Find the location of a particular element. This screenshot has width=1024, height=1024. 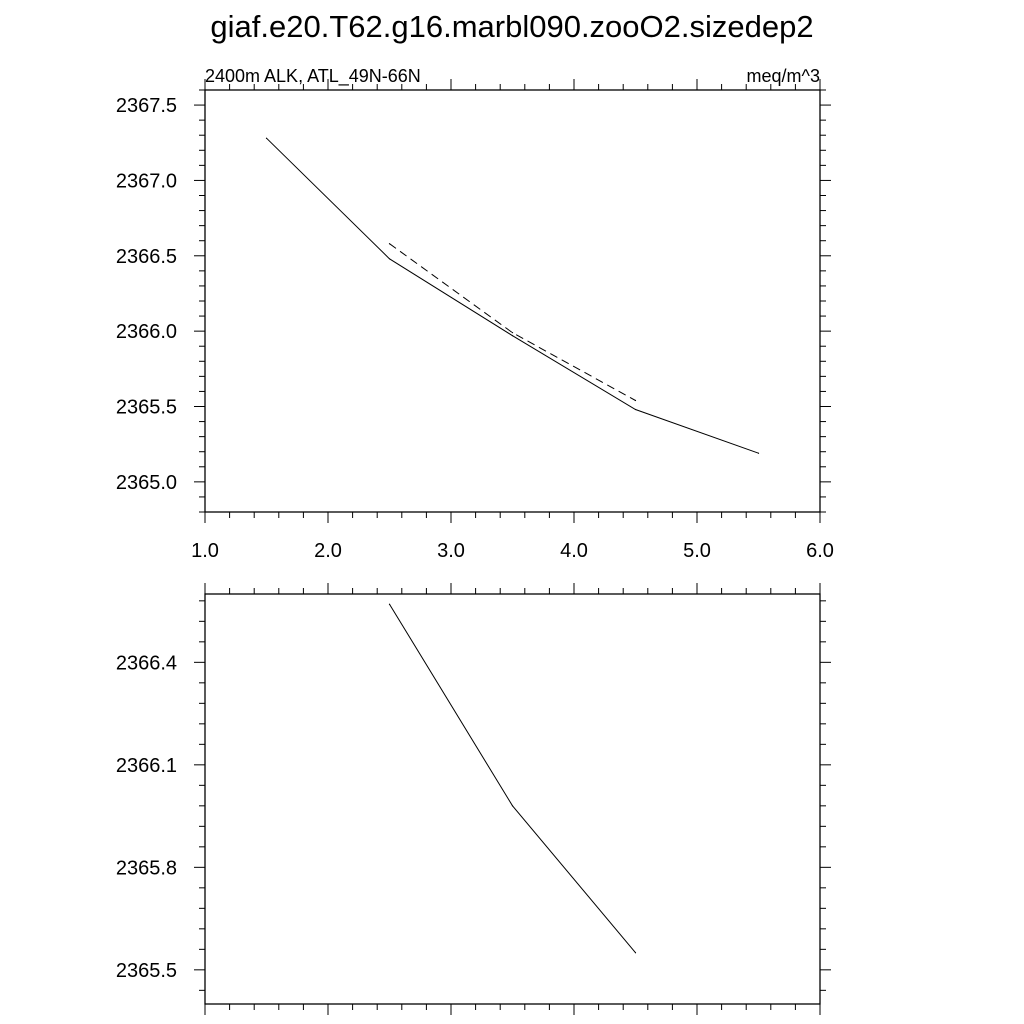

x-tick-label: 3.0 is located at coordinates (451, 551).